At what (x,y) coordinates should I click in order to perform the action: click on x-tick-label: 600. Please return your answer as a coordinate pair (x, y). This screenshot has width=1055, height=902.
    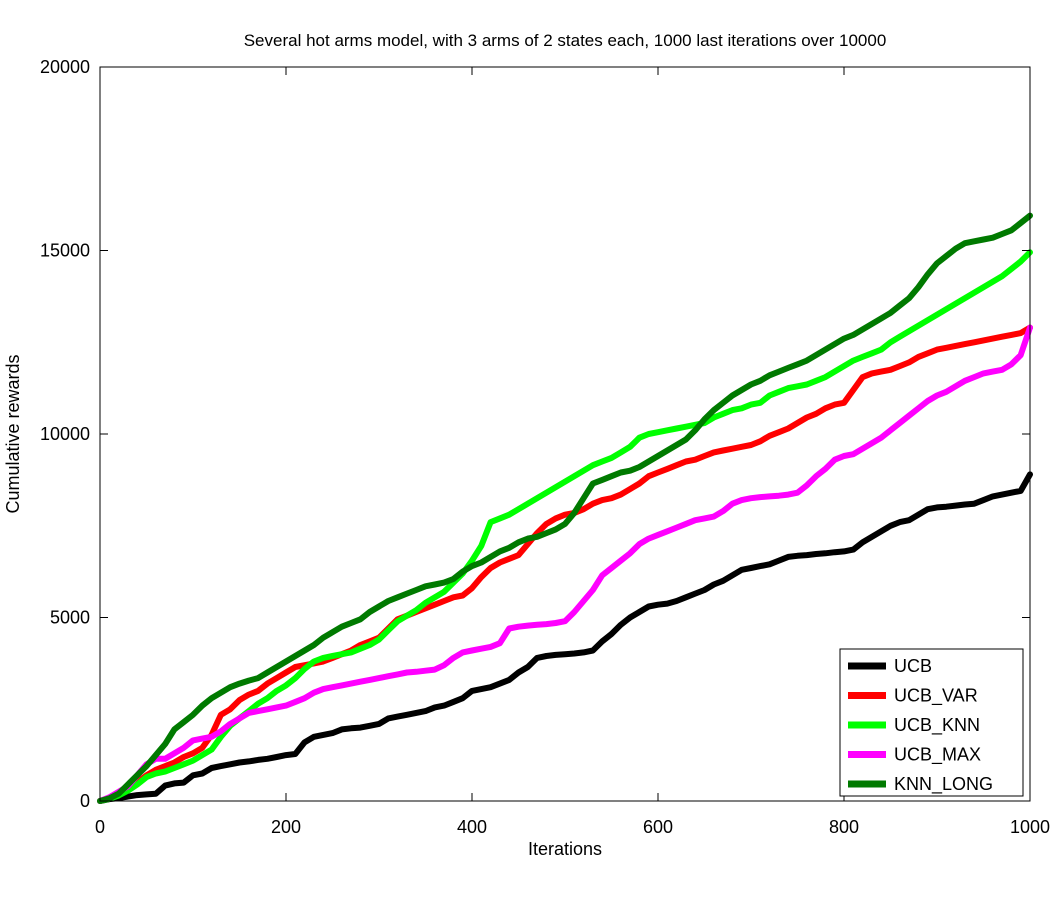
    Looking at the image, I should click on (658, 827).